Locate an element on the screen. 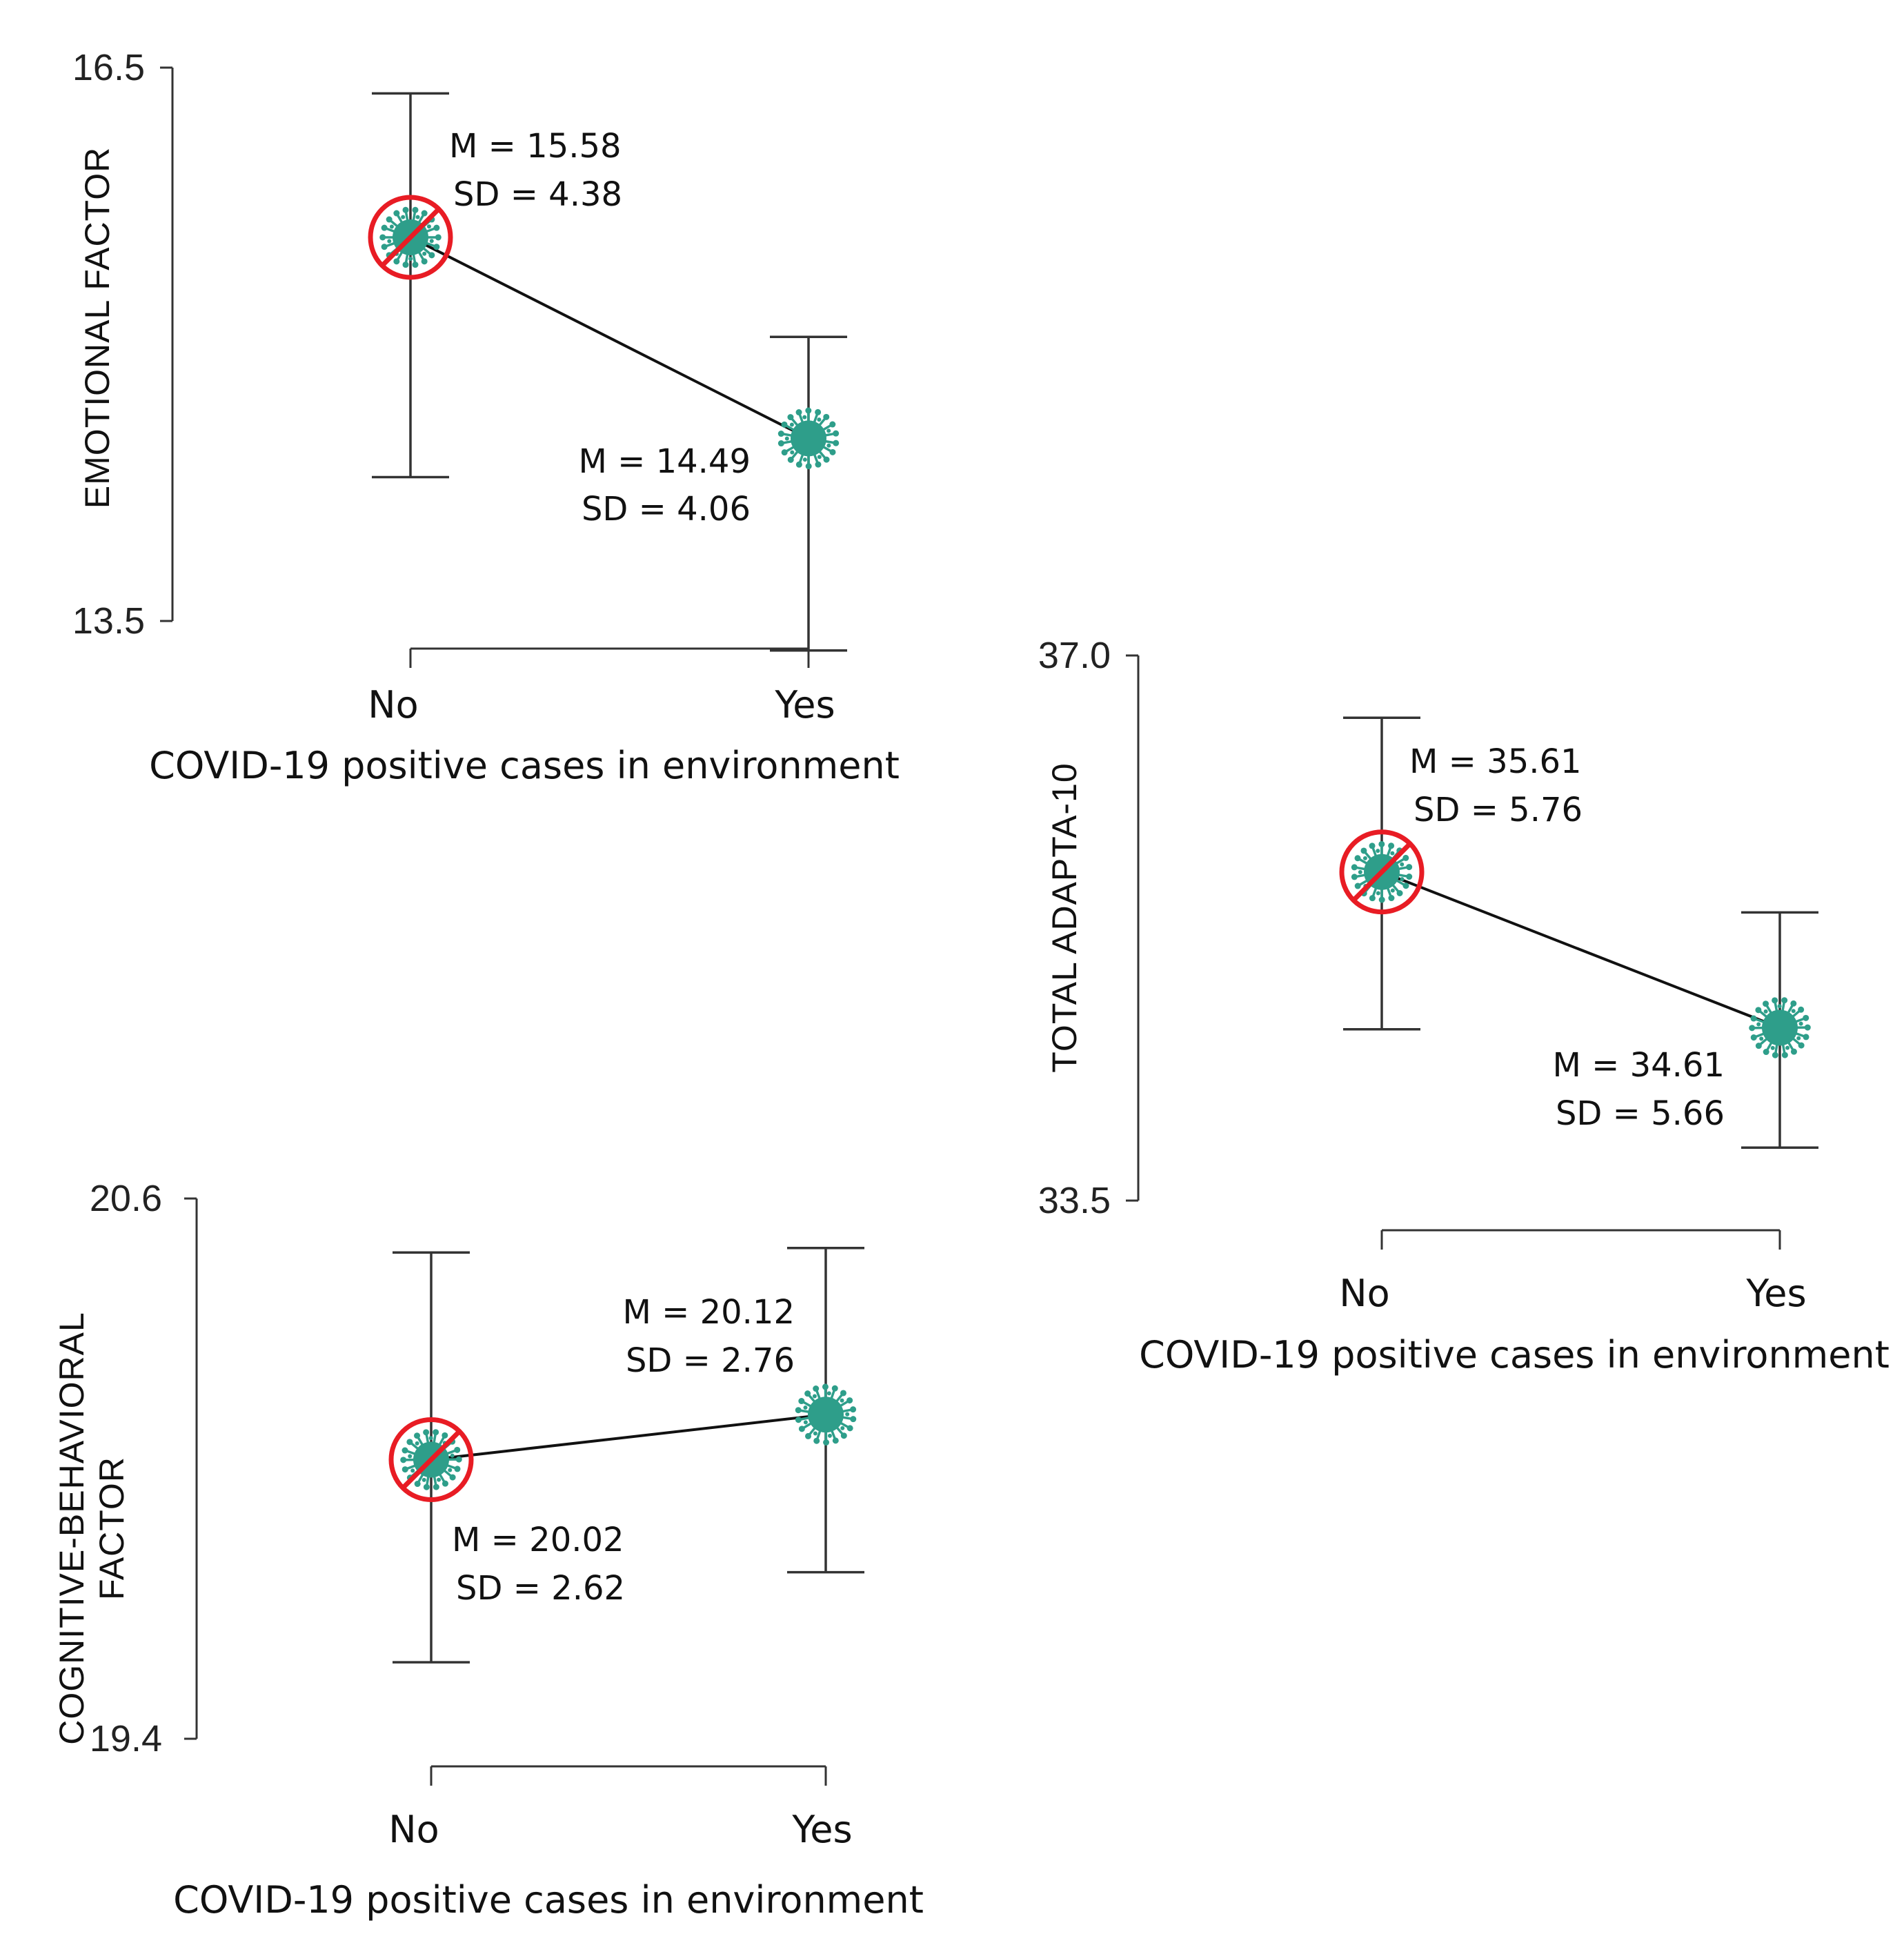  x-axis-label: COVID-19 positive cases in environment is located at coordinates (1514, 1355).